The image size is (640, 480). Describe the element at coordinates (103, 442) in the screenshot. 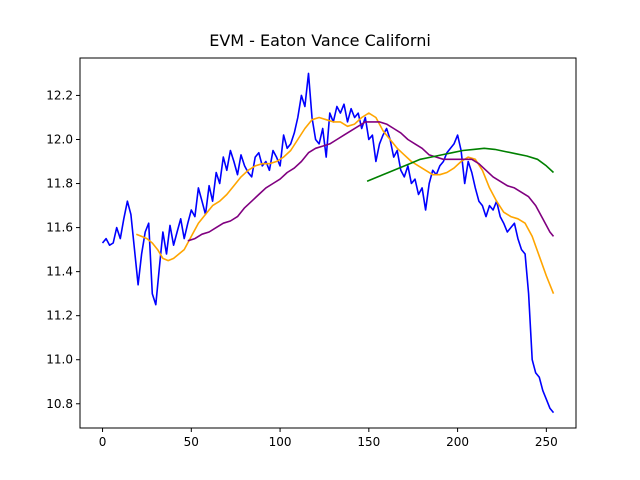

I see `x-tick-label: 0` at that location.